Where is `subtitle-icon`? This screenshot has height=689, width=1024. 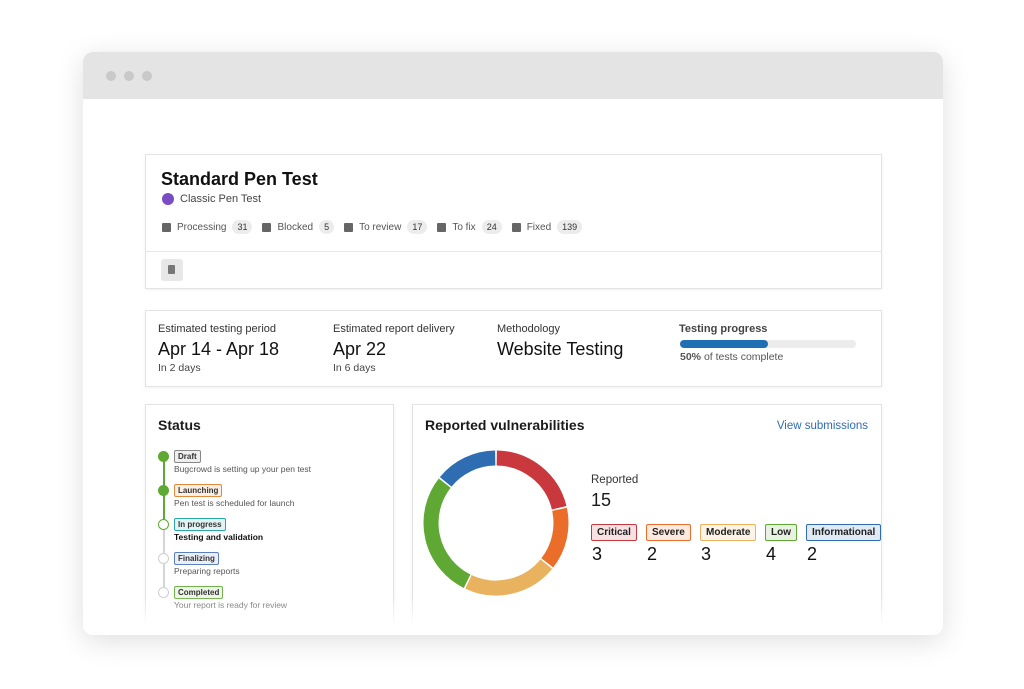
subtitle-icon is located at coordinates (168, 199).